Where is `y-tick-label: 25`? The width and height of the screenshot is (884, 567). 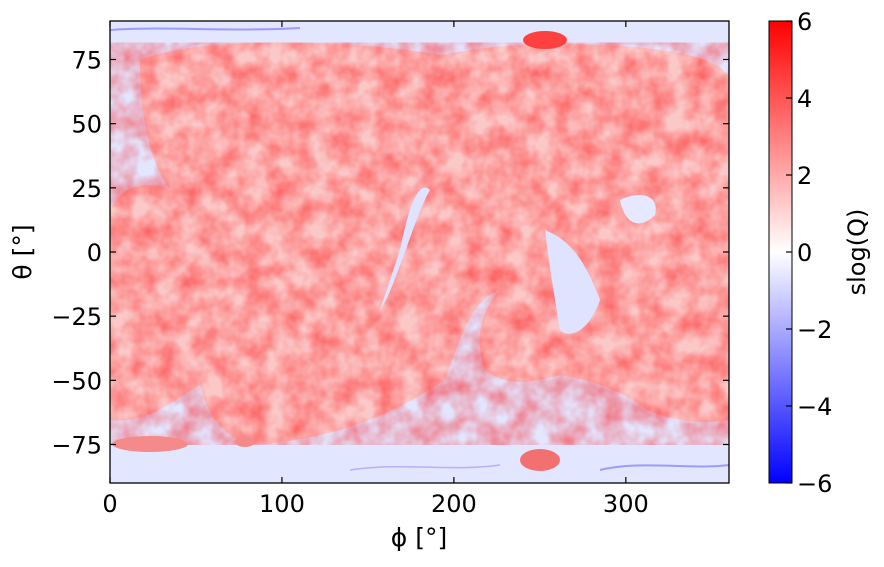 y-tick-label: 25 is located at coordinates (86, 189).